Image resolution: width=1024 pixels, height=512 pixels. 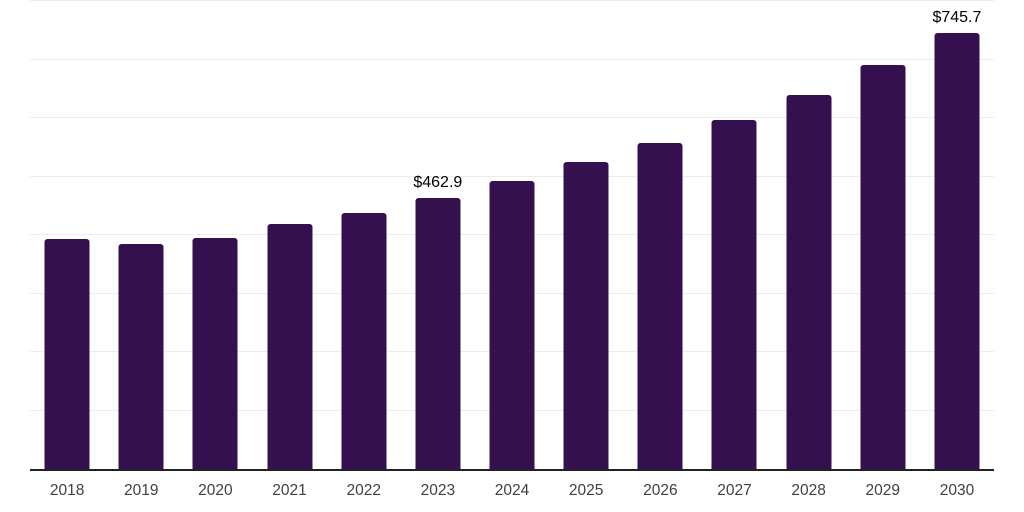 What do you see at coordinates (957, 17) in the screenshot?
I see `data-label-2030: $745.7` at bounding box center [957, 17].